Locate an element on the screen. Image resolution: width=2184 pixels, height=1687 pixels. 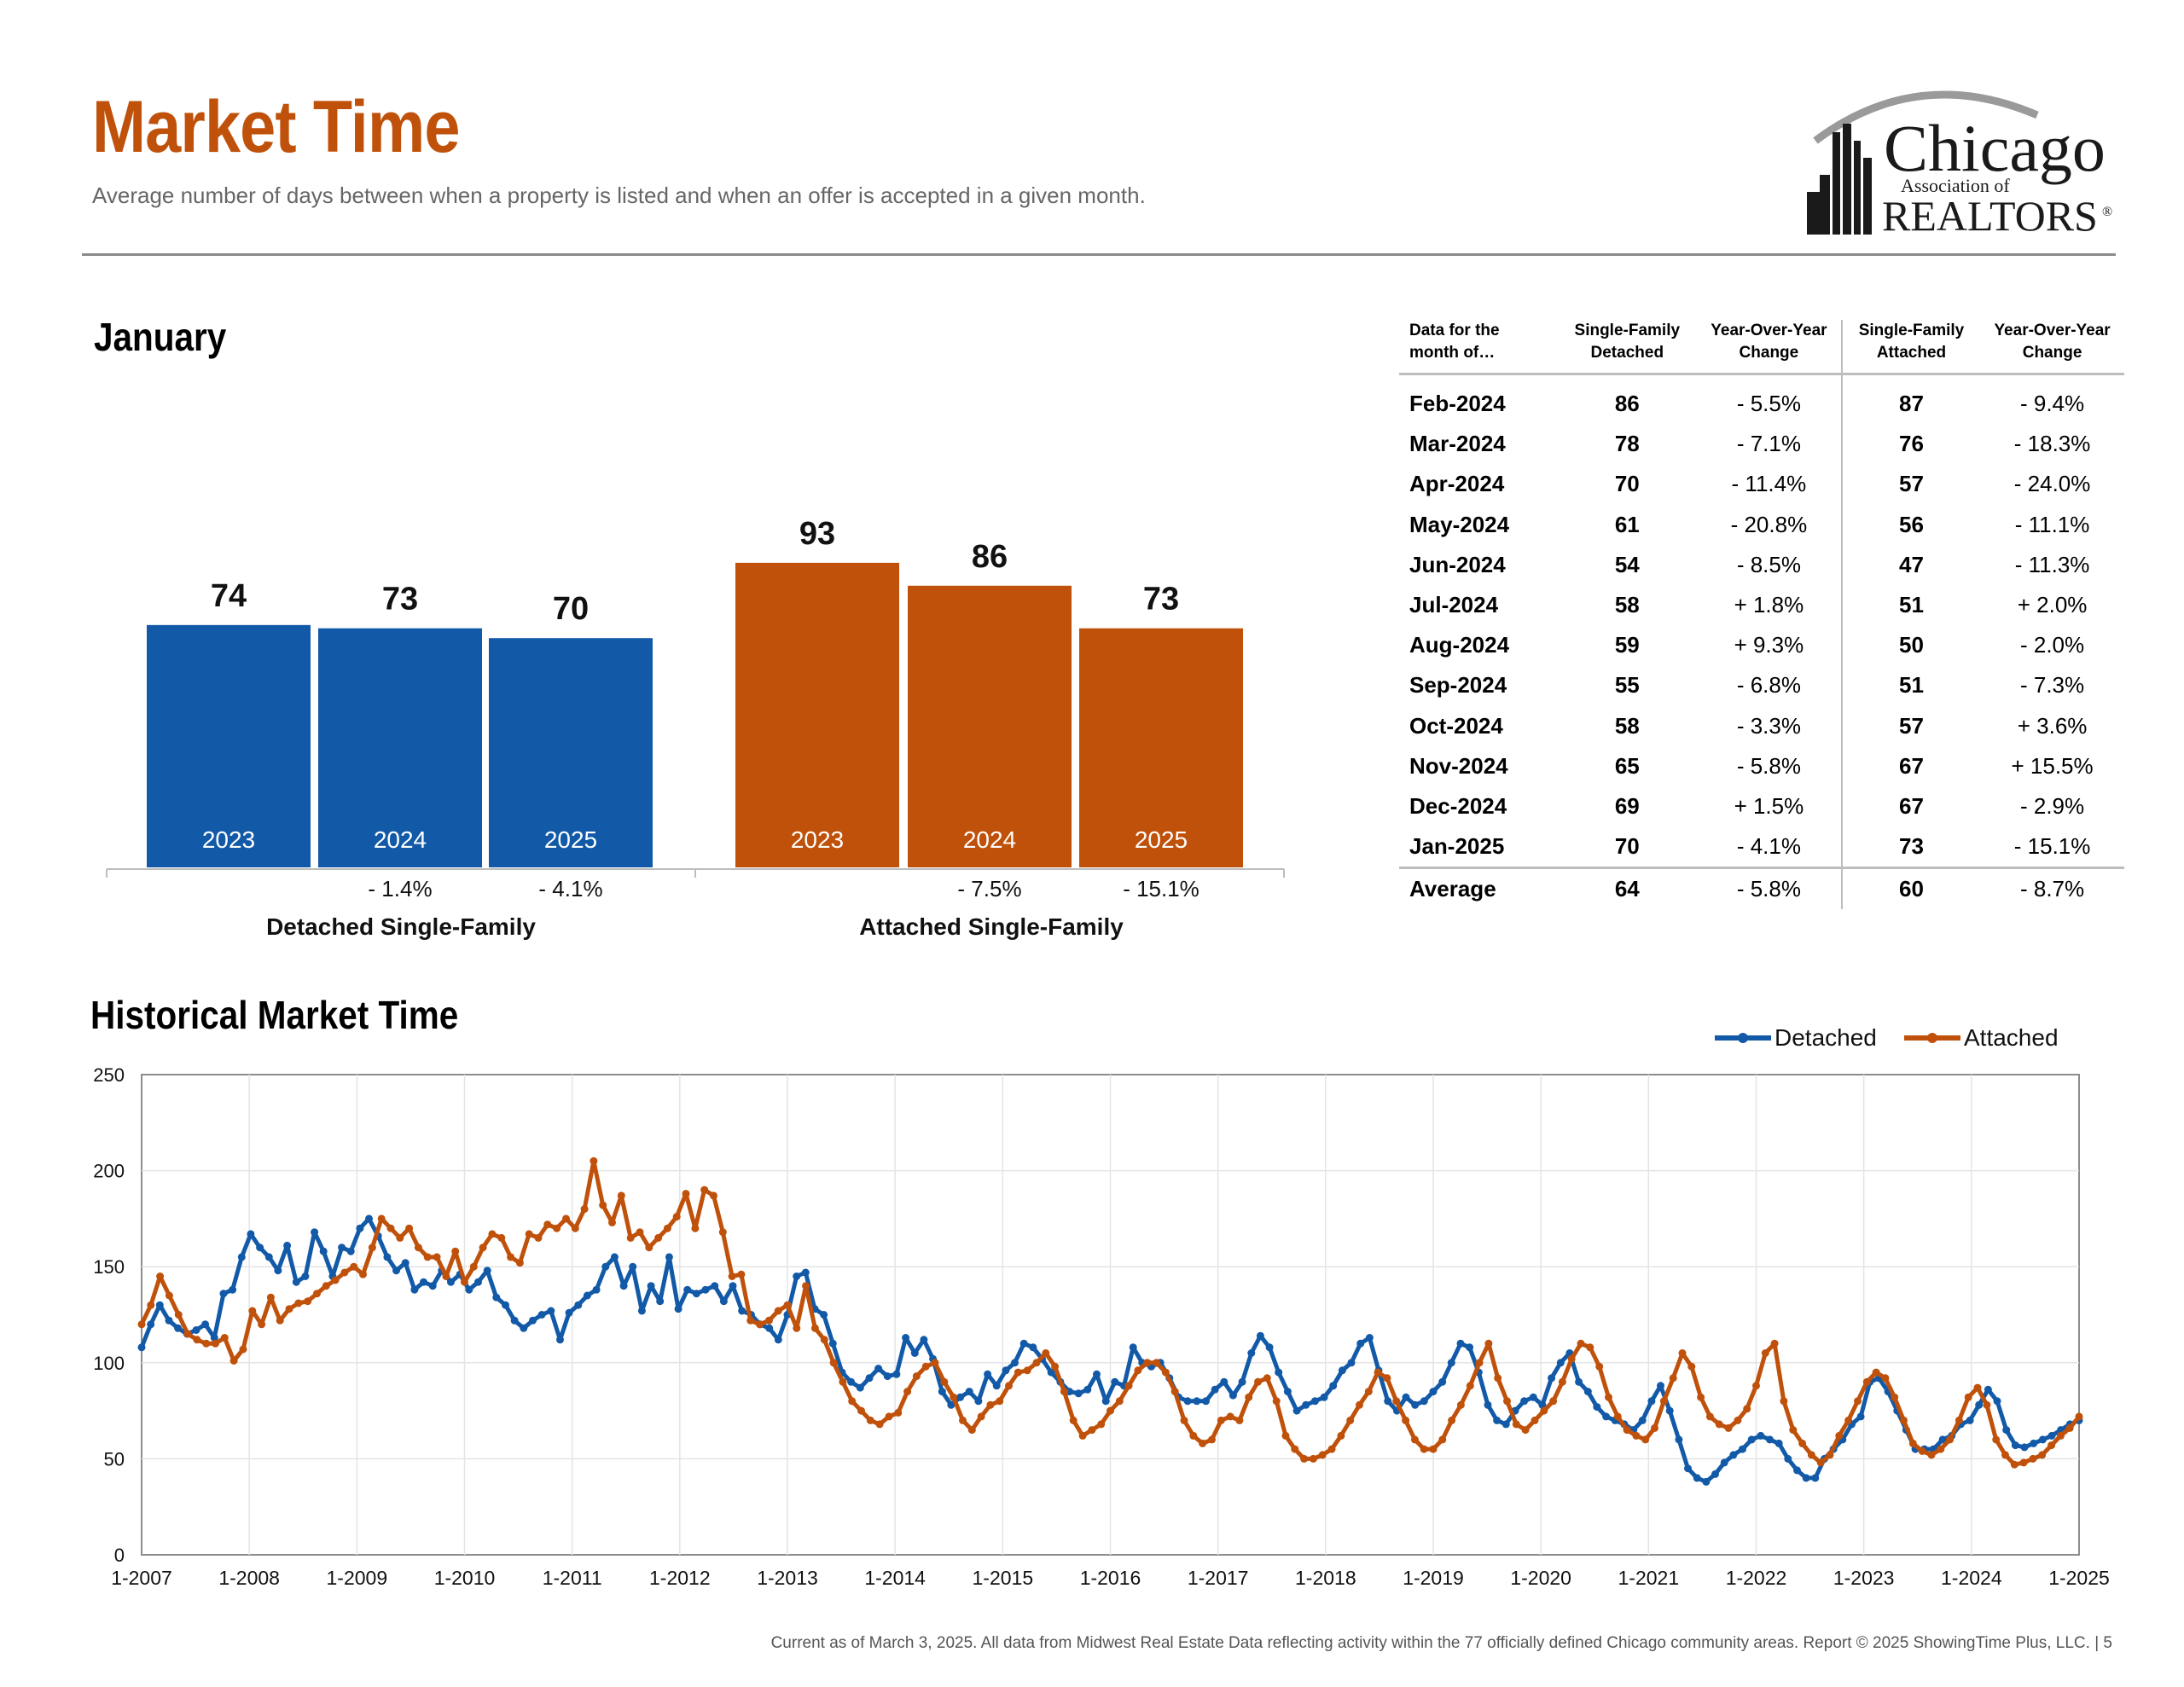
x-tick-label: 1-2022 is located at coordinates (1756, 1578).